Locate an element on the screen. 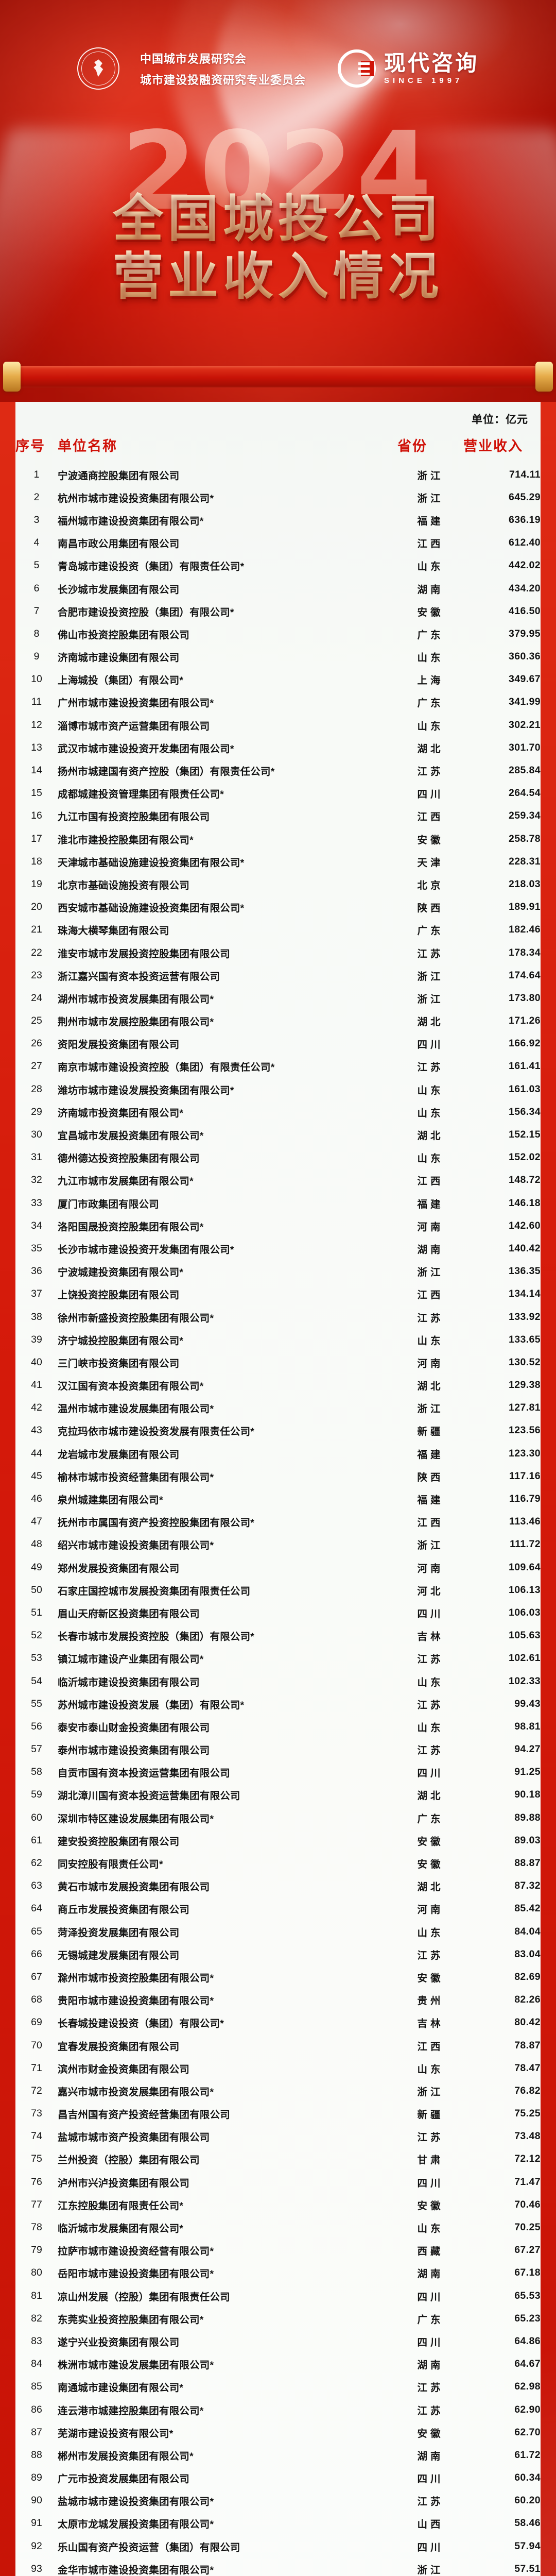 The image size is (556, 2576). cell-revenue: 73.48 is located at coordinates (527, 2136).